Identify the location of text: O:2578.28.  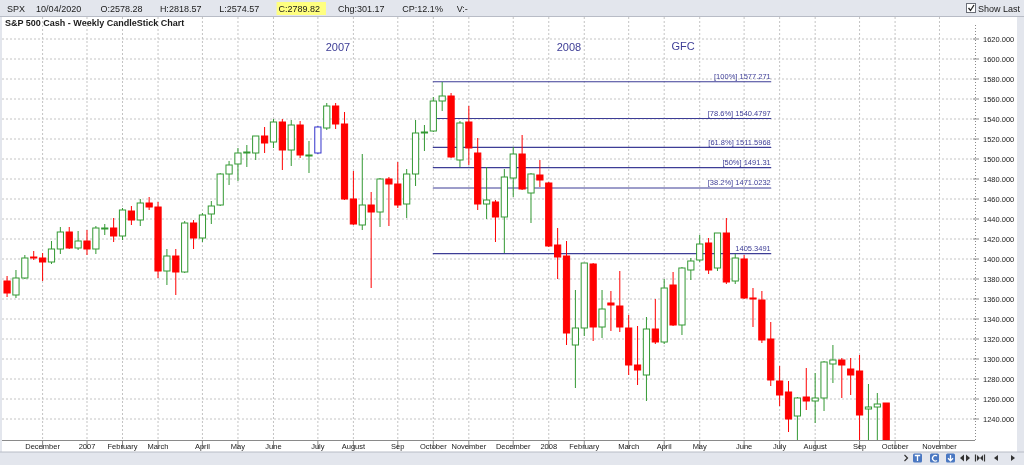
(121, 9).